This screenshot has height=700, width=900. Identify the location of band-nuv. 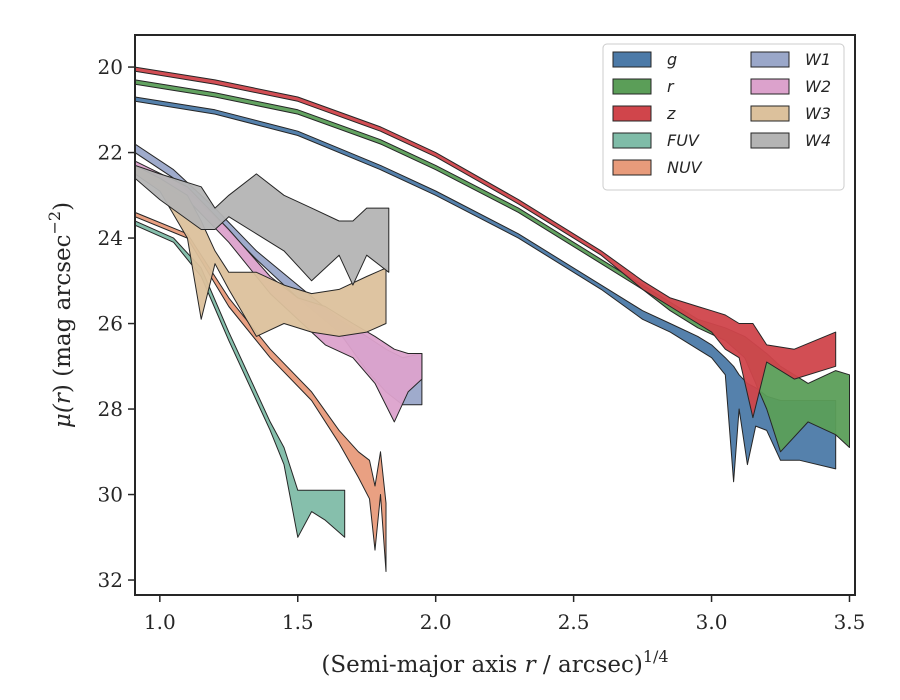
(261, 391).